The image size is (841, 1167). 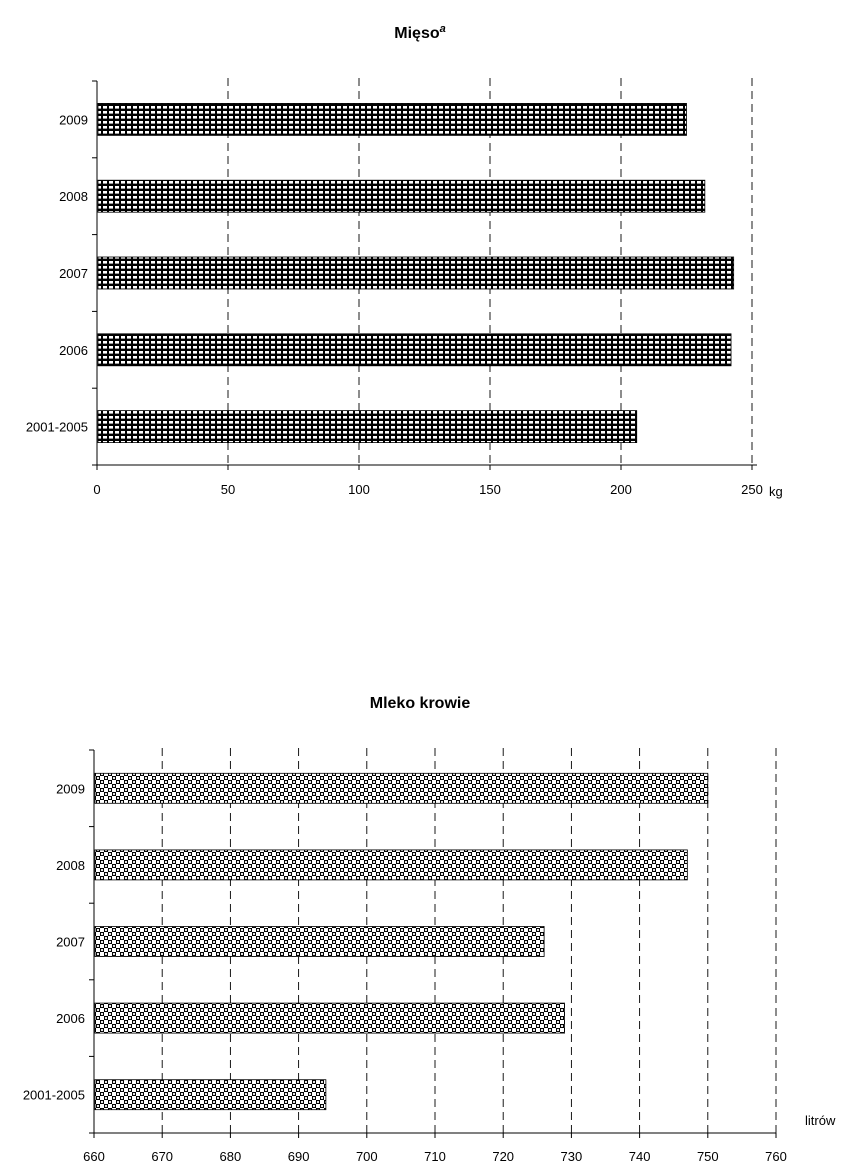 I want to click on x-unit-label: kg, so click(x=776, y=491).